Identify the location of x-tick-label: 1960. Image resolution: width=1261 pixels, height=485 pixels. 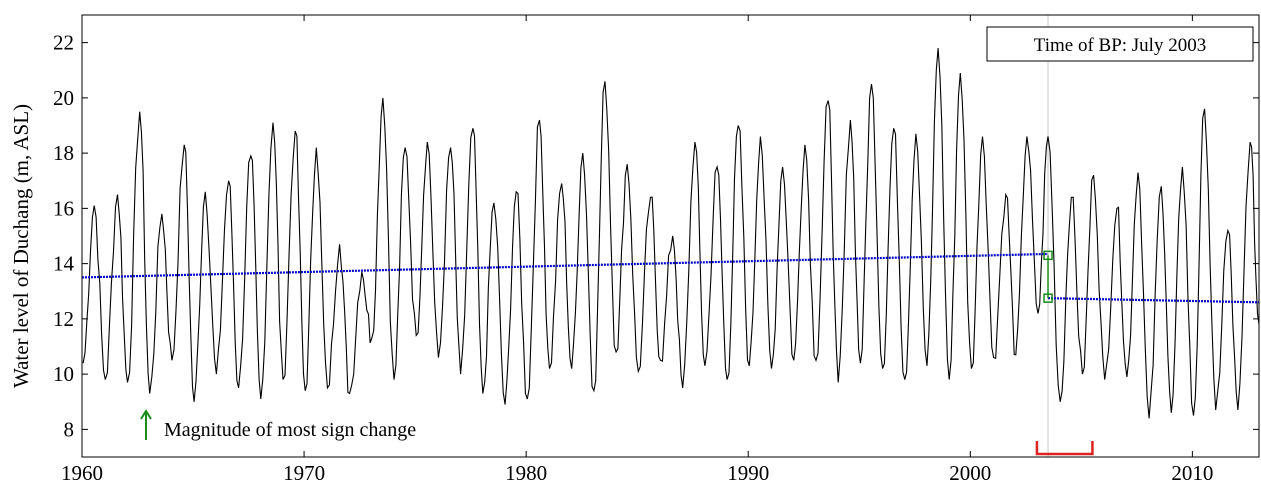
(82, 473).